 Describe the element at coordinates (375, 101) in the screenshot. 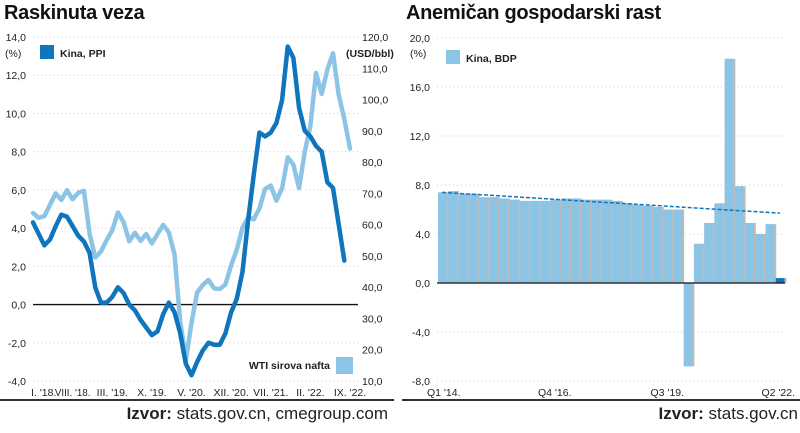

I see `y-tick-right: 100,0` at that location.